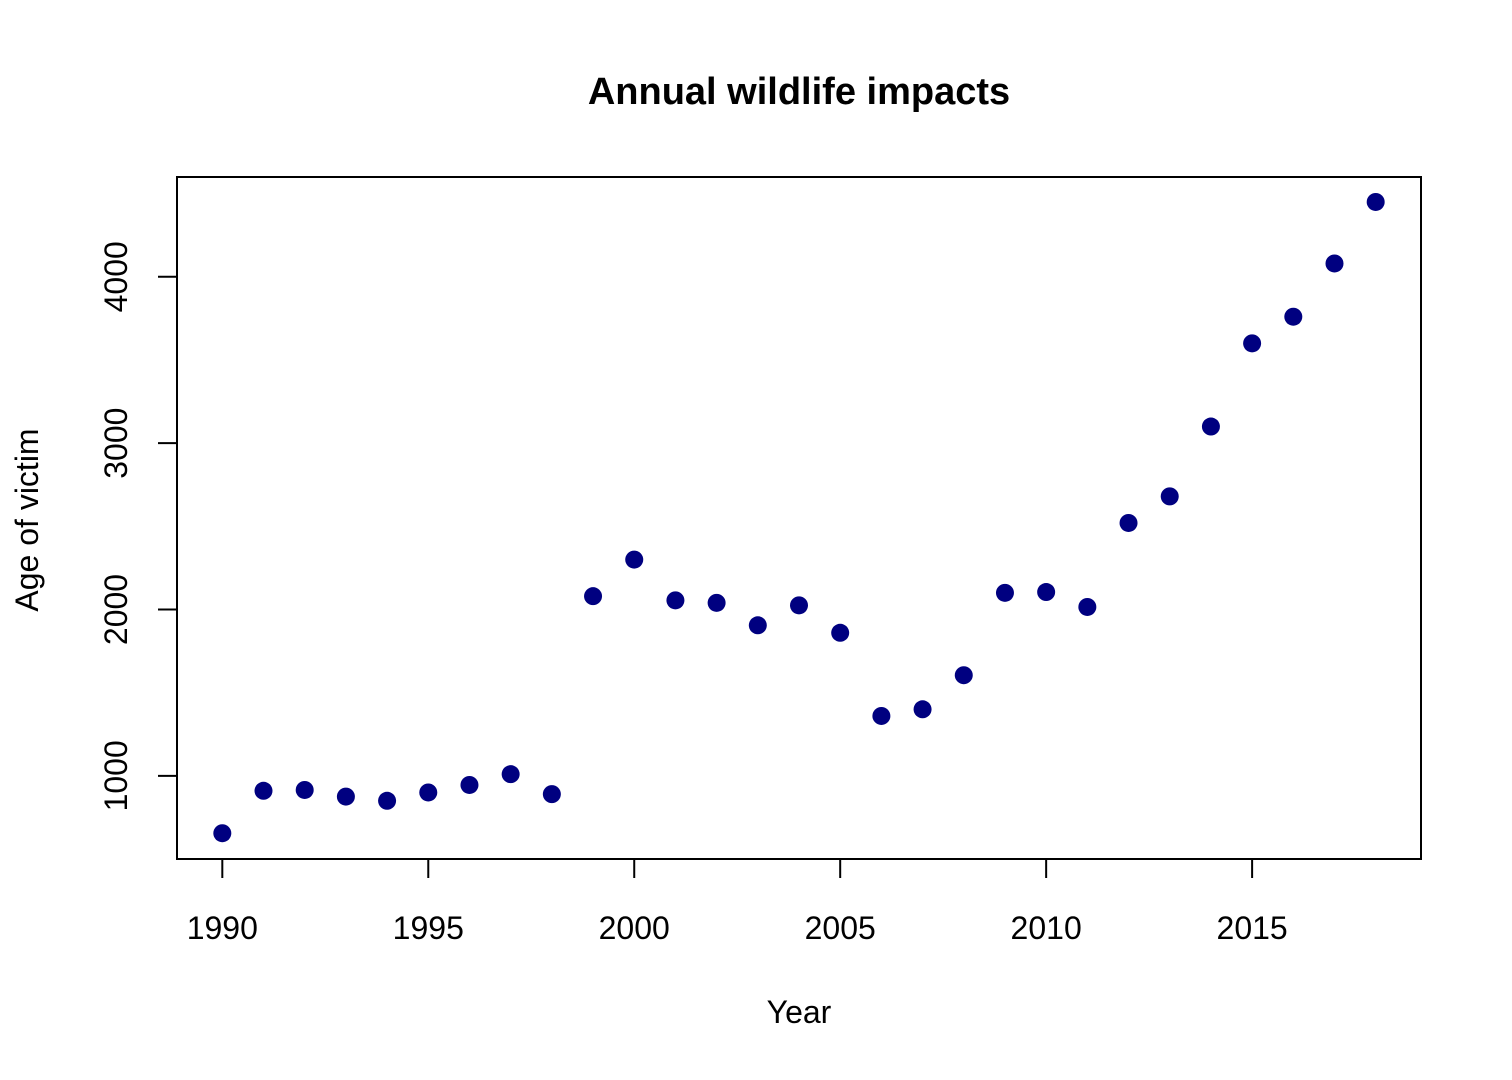  What do you see at coordinates (138, 526) in the screenshot?
I see `y-axis: 1000 2000 3000 4000` at bounding box center [138, 526].